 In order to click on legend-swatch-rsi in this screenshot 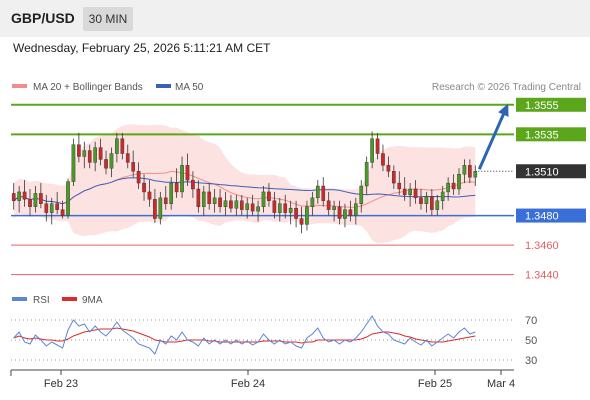, I will do `click(19, 299)`.